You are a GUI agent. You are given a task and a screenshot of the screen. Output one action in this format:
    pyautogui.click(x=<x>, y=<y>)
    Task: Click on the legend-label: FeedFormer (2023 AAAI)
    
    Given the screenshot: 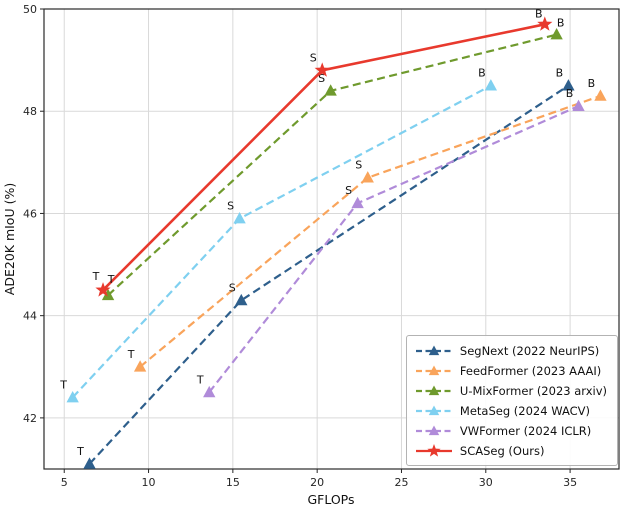 What is the action you would take?
    pyautogui.click(x=530, y=370)
    